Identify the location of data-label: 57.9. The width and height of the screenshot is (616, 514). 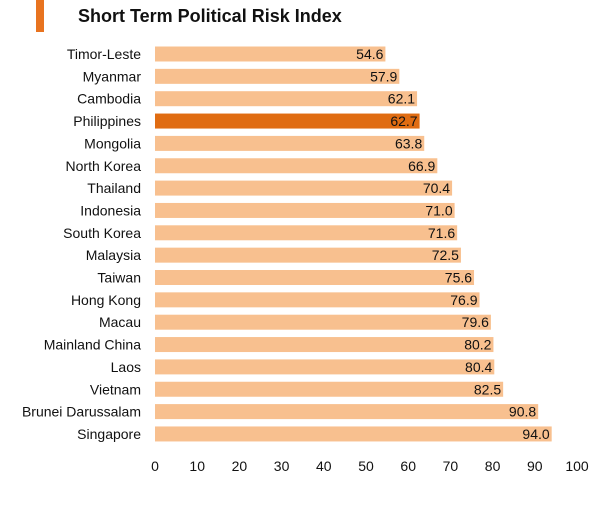
(383, 76).